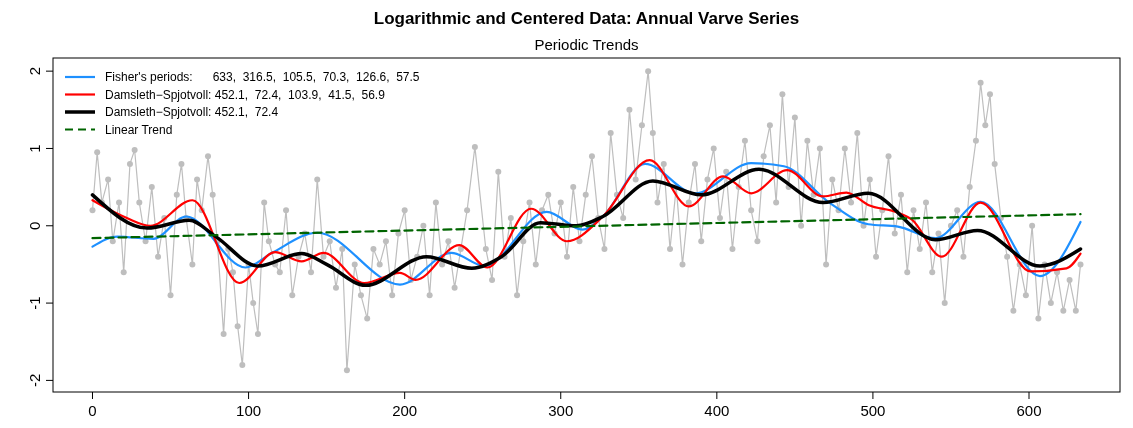  Describe the element at coordinates (92, 410) in the screenshot. I see `x-tick-label: 0` at that location.